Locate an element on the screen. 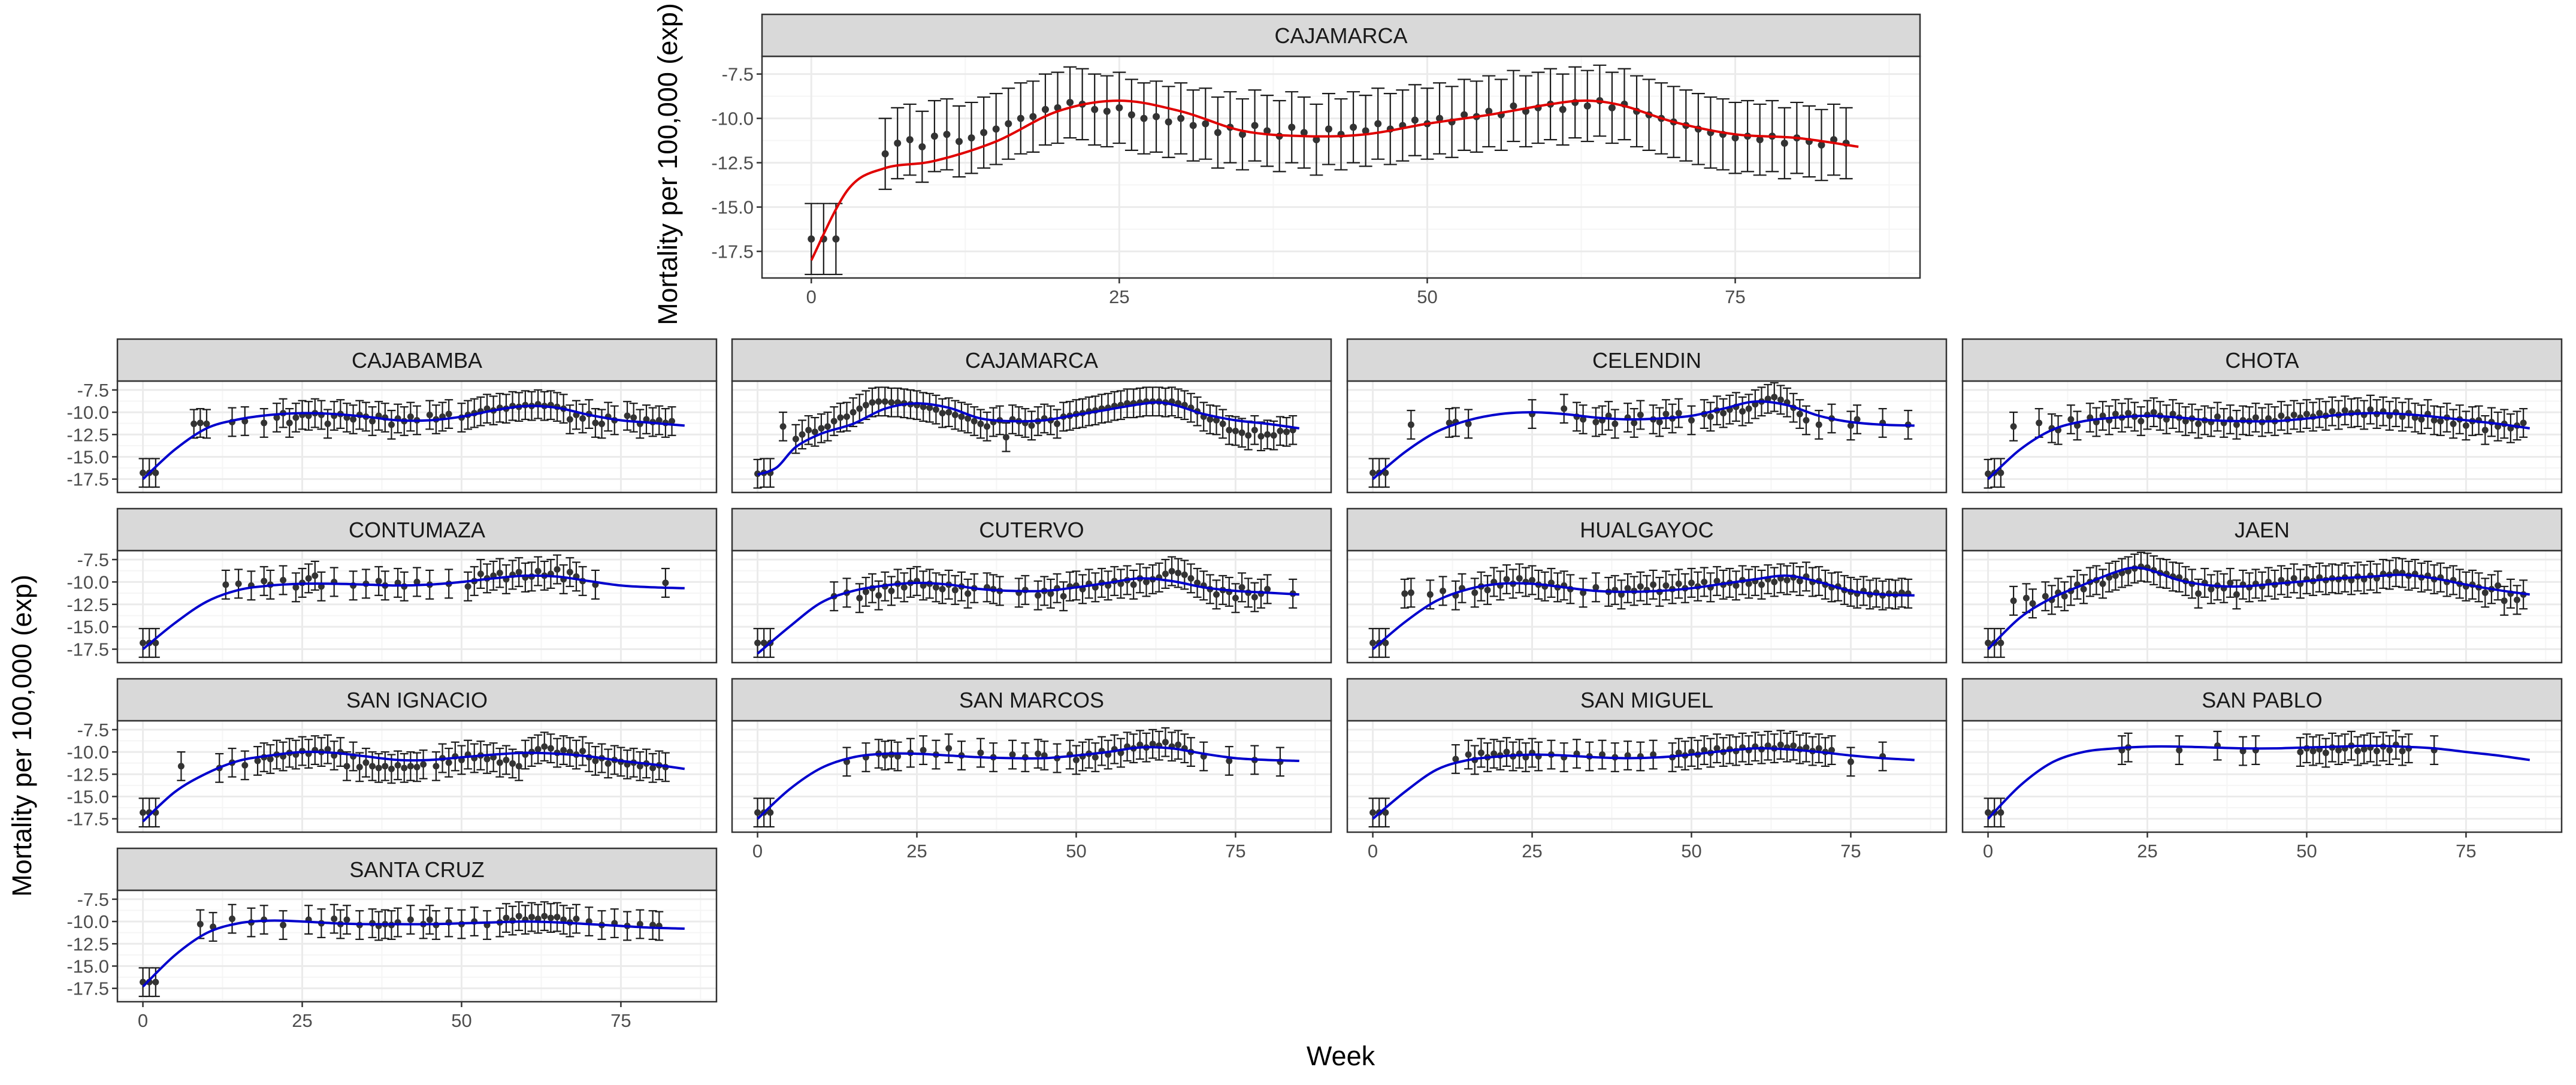 The width and height of the screenshot is (2576, 1085). facet-strip-label: SAN IGNACIO is located at coordinates (417, 700).